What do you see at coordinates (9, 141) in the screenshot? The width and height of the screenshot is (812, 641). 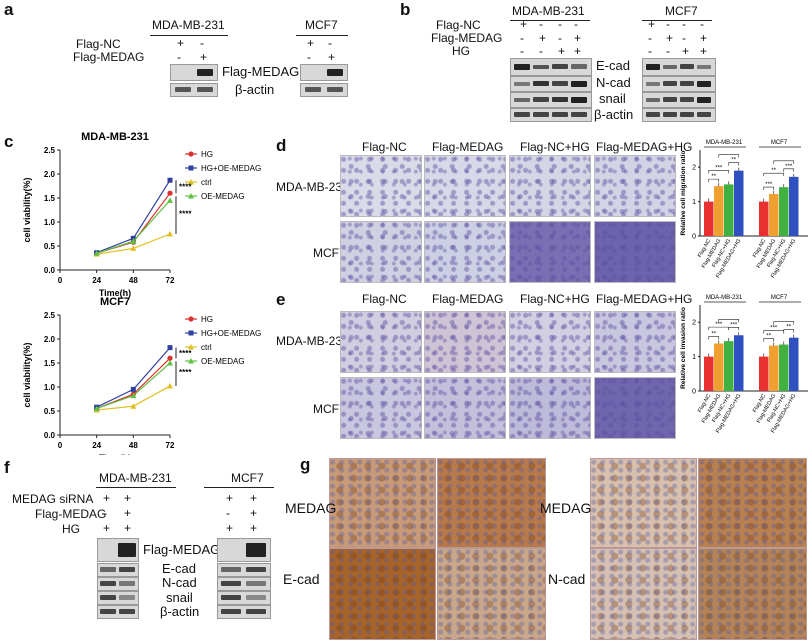 I see `panel-label-c: c` at bounding box center [9, 141].